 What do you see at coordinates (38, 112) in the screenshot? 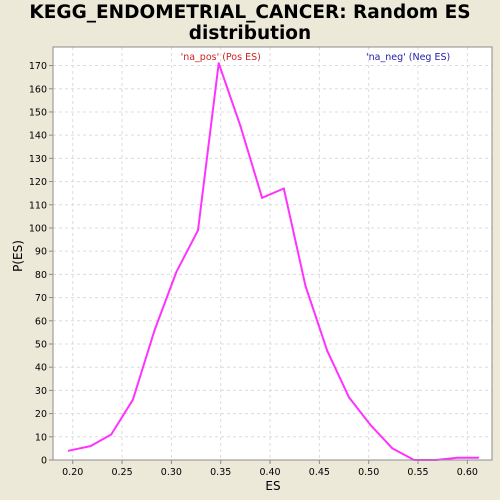
I see `y-tick-label: 150` at bounding box center [38, 112].